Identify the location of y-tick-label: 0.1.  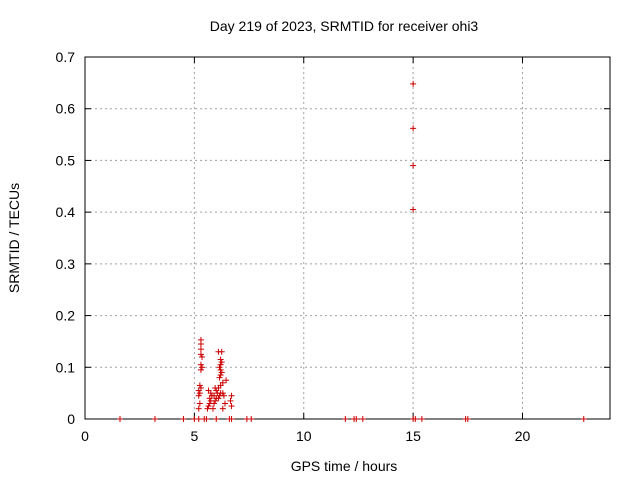
(66, 367).